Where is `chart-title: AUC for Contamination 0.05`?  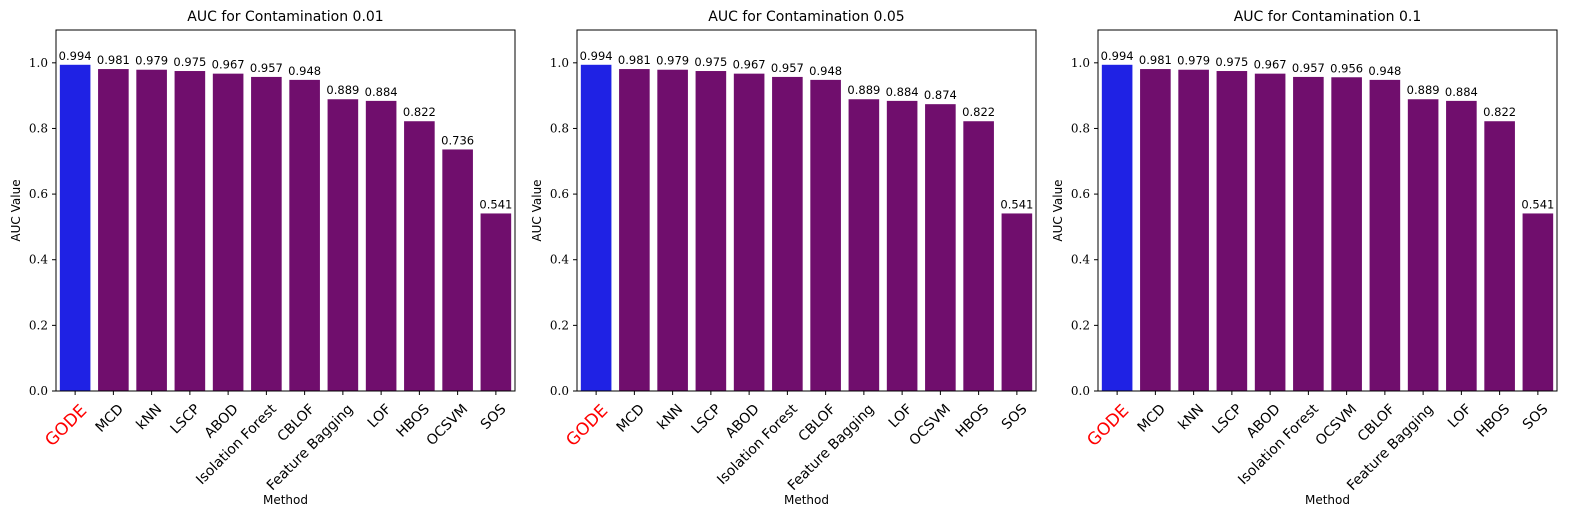 chart-title: AUC for Contamination 0.05 is located at coordinates (806, 17).